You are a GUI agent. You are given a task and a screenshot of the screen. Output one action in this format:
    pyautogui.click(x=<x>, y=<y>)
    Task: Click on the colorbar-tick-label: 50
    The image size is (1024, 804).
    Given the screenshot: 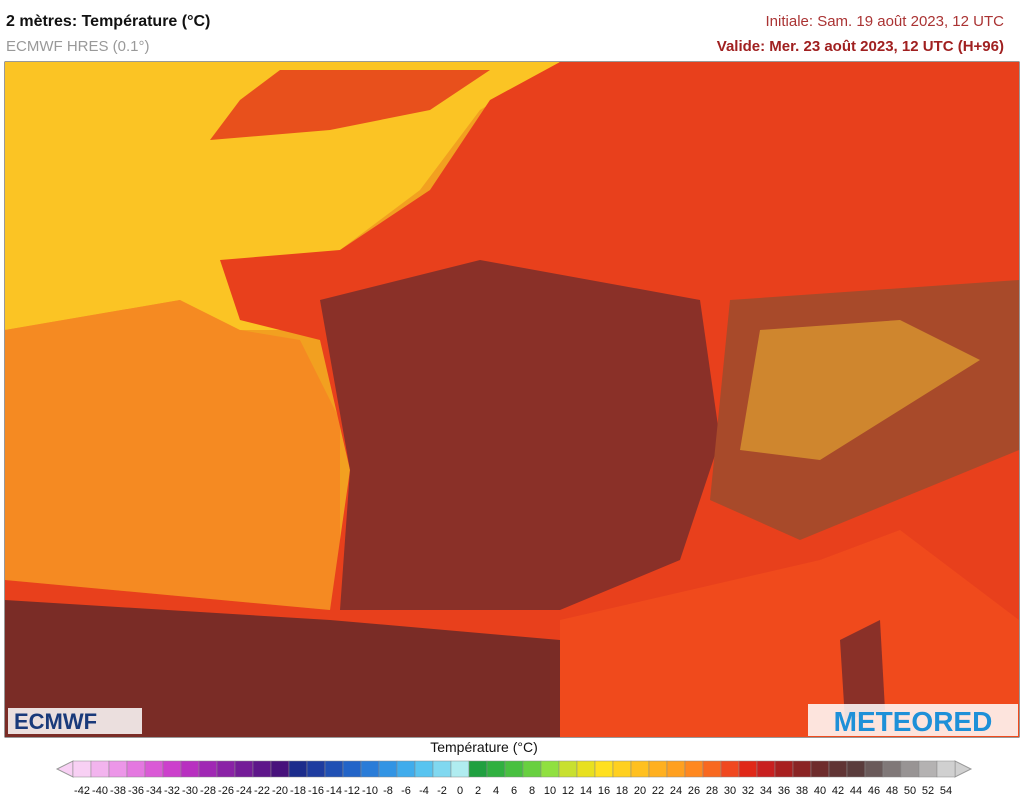 What is the action you would take?
    pyautogui.click(x=910, y=791)
    